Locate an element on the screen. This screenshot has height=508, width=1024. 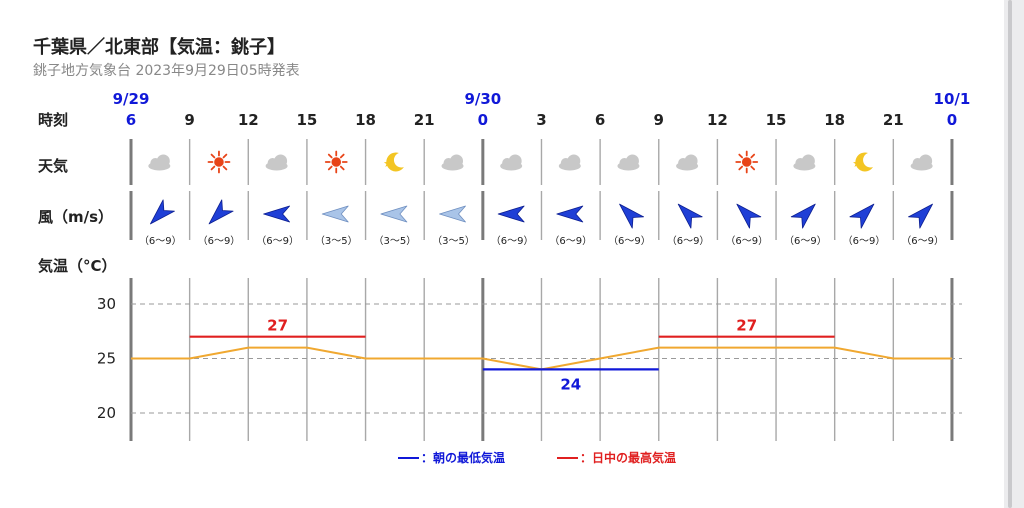
legend-min-label: ：朝の最低気温 is located at coordinates (463, 457).